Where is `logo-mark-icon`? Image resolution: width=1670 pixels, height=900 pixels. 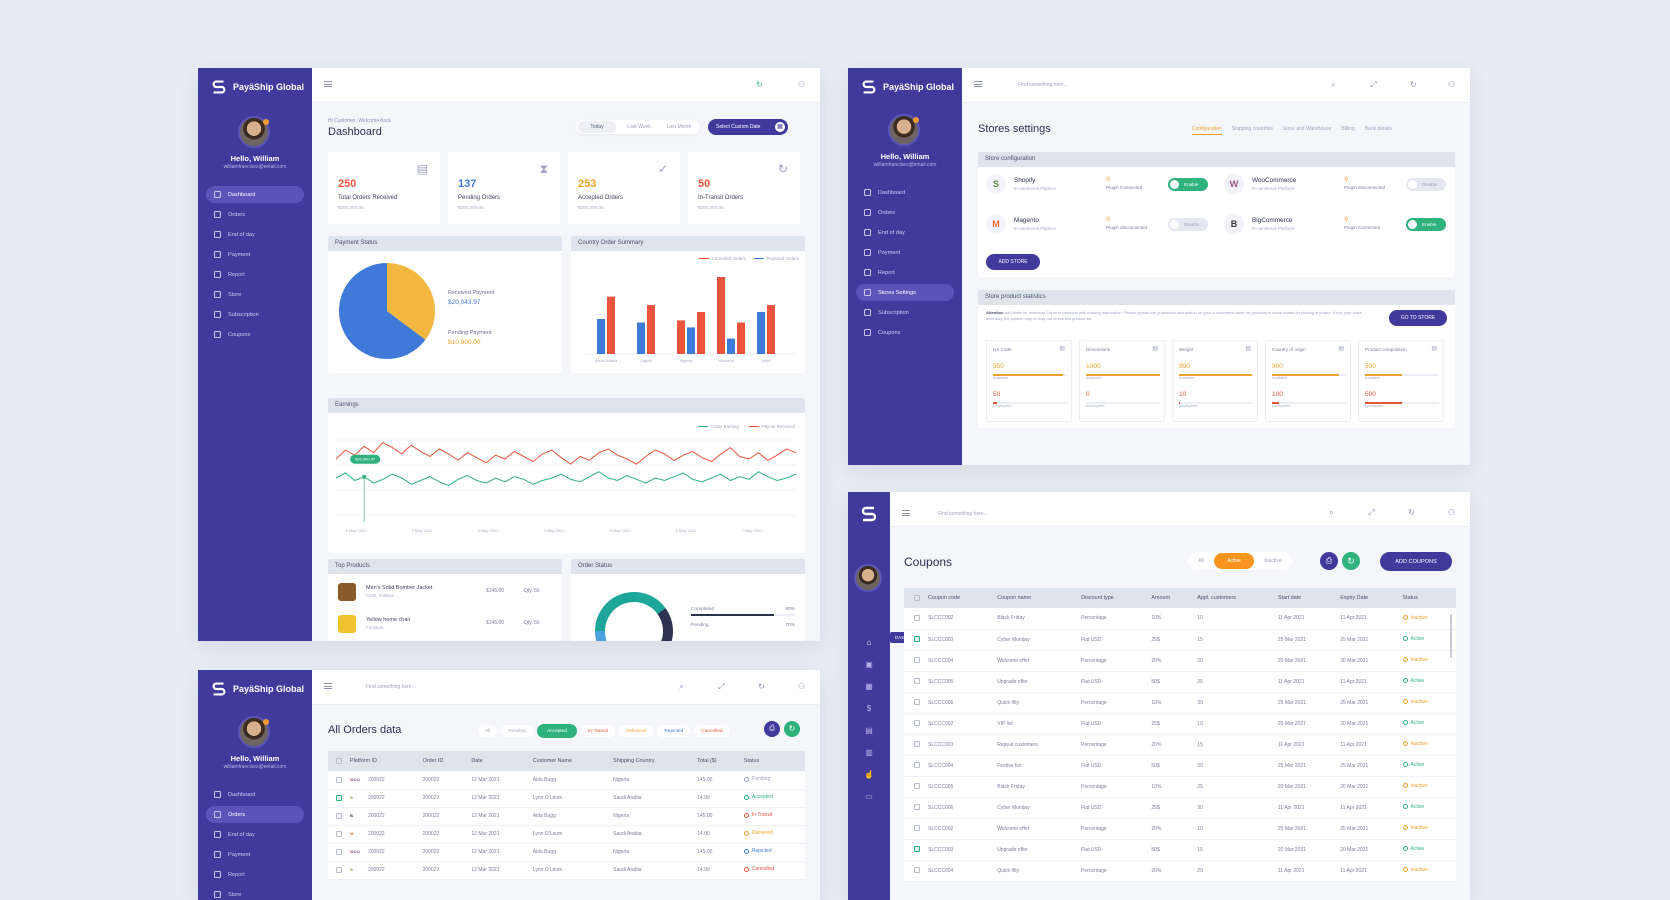
logo-mark-icon is located at coordinates (869, 514).